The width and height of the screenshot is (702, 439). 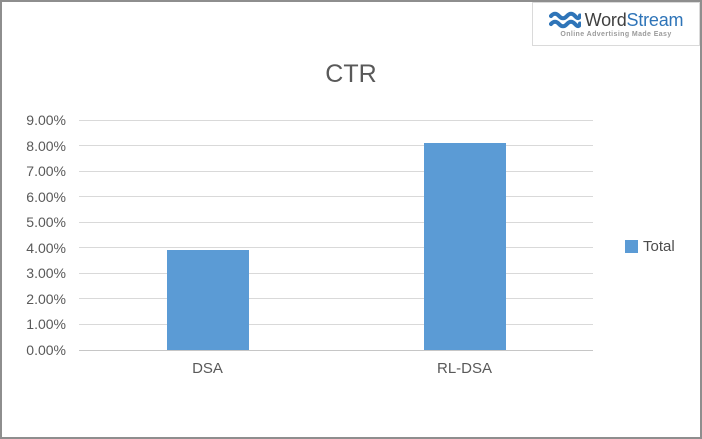 I want to click on legend: Total, so click(x=650, y=246).